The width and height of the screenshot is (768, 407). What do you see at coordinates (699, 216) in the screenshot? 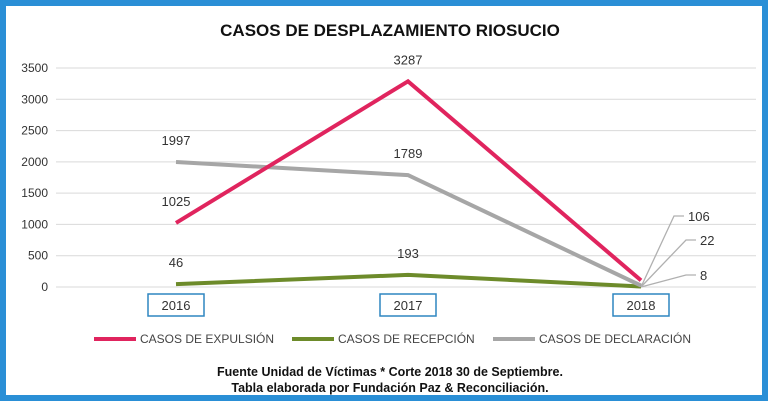
I see `data-label: 106` at bounding box center [699, 216].